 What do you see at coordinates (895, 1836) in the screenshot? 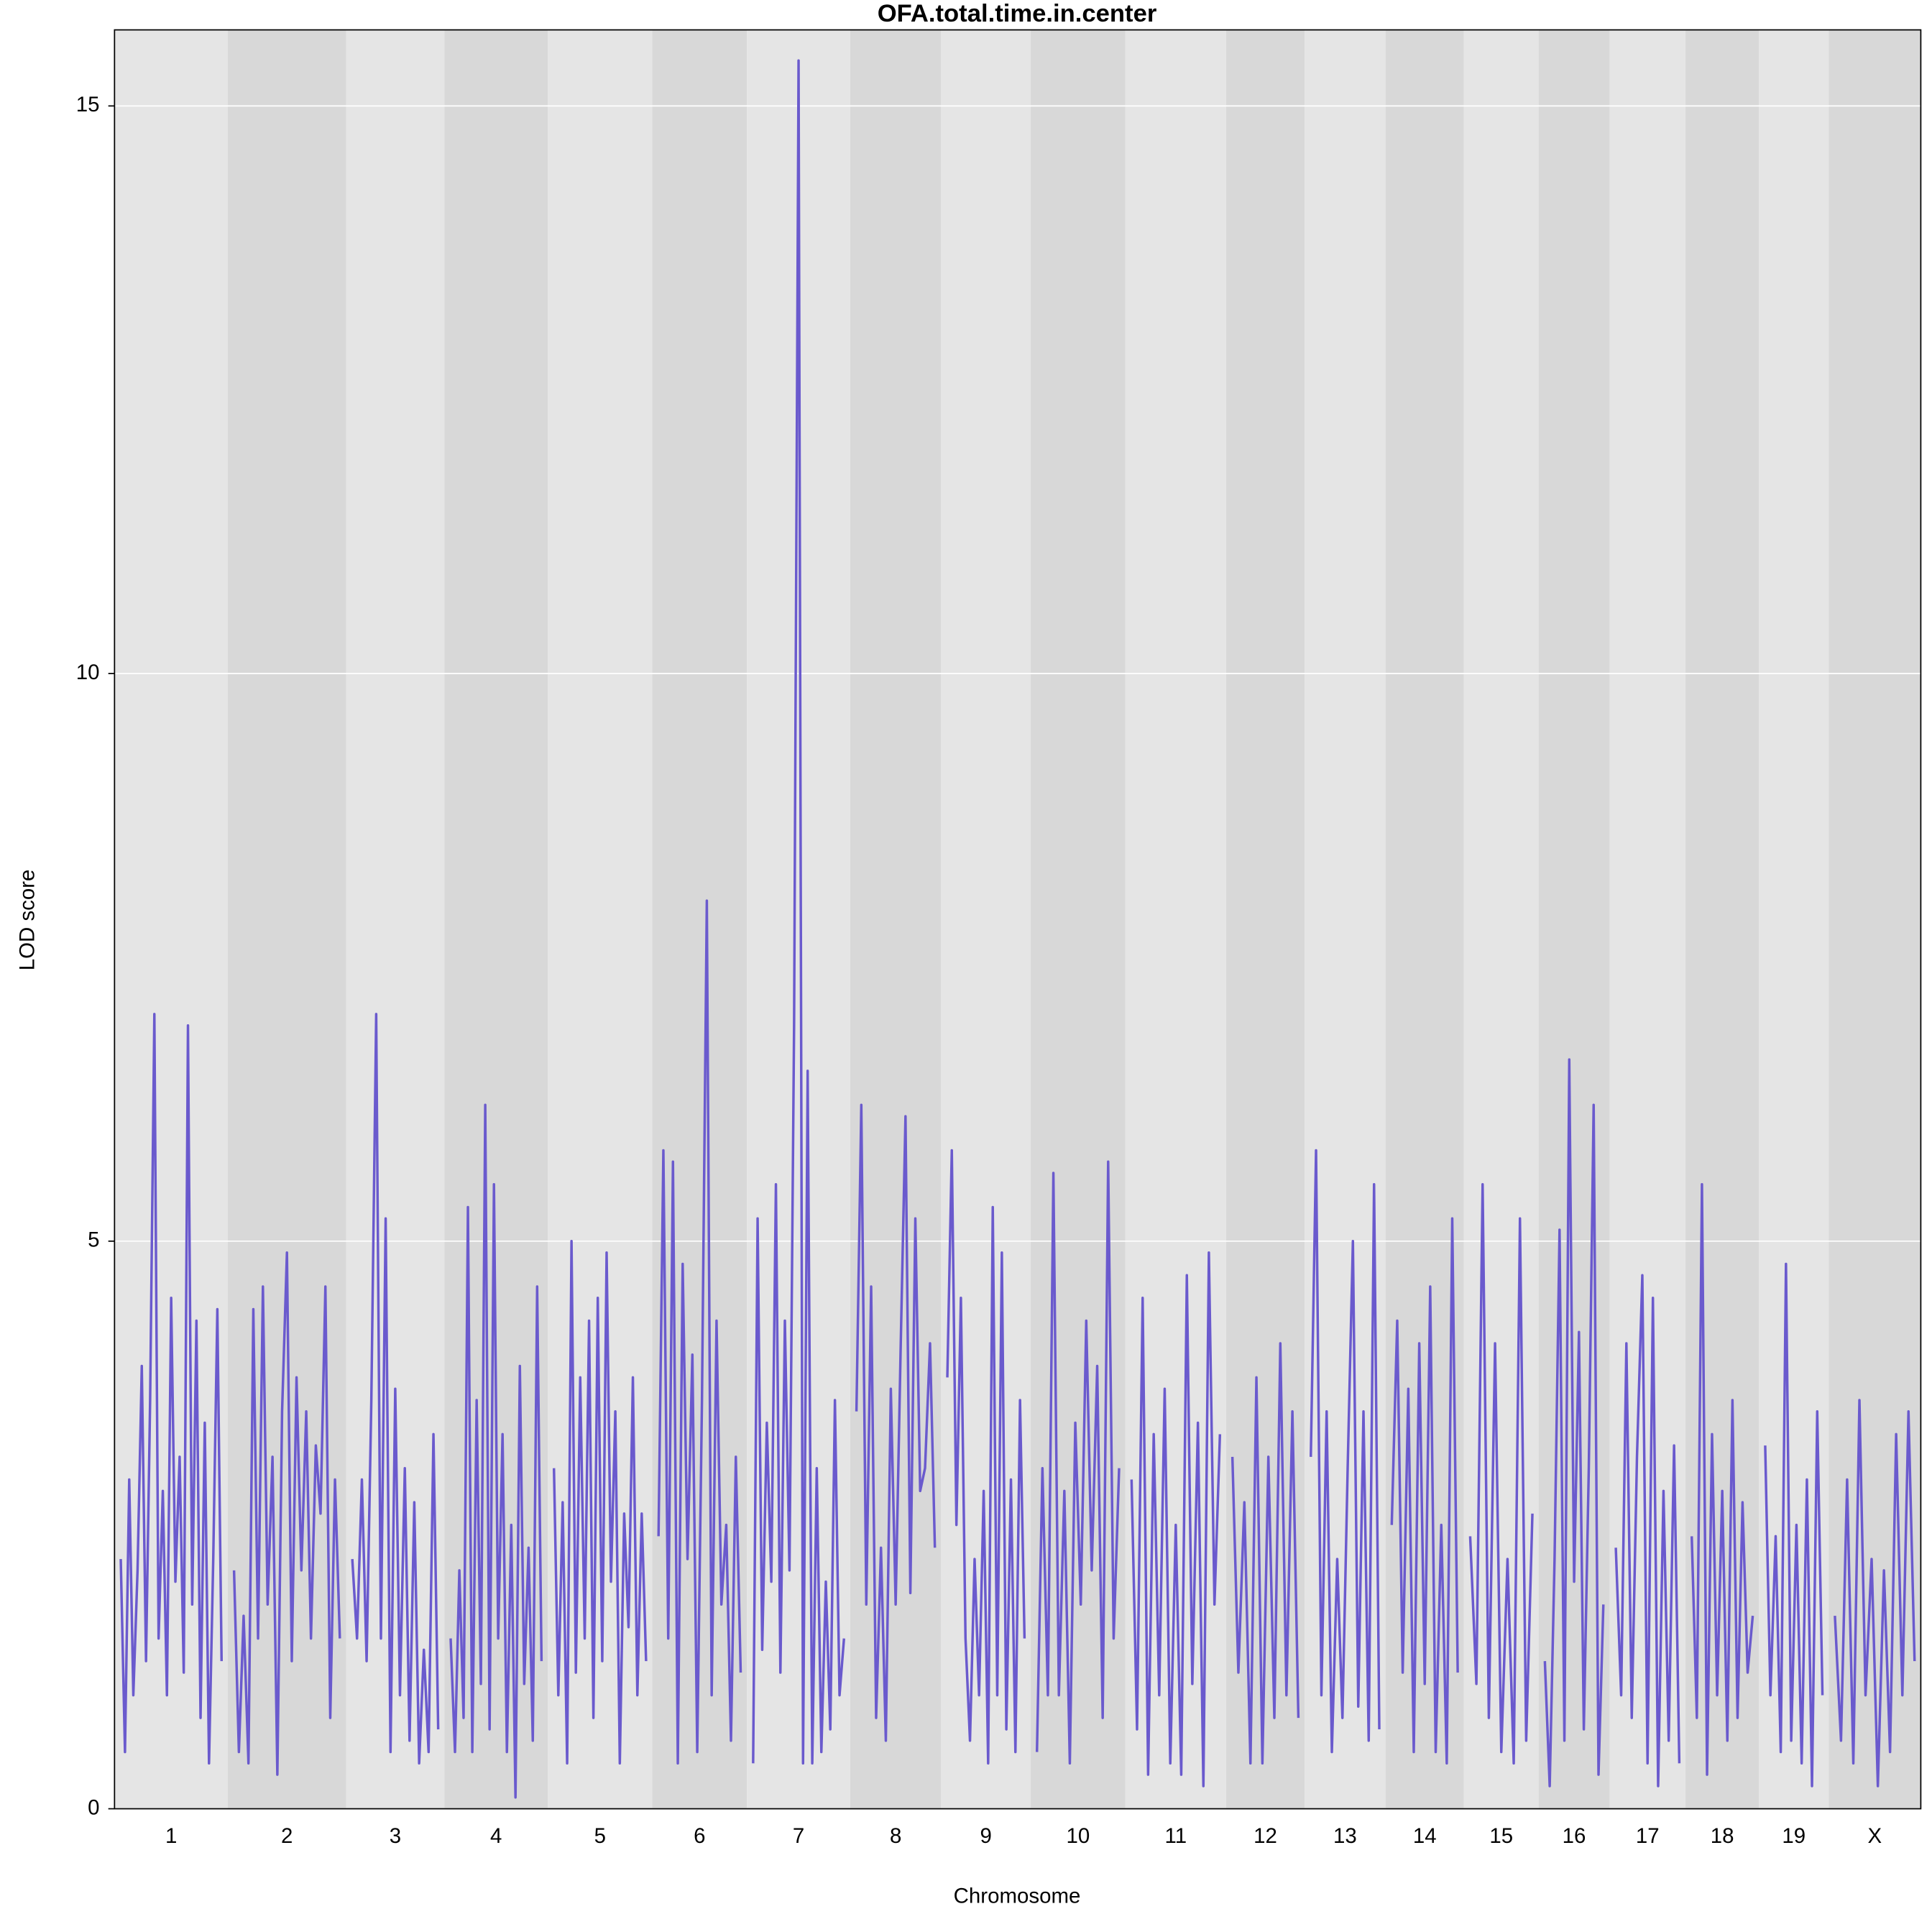
I see `x-tick-label: 8` at bounding box center [895, 1836].